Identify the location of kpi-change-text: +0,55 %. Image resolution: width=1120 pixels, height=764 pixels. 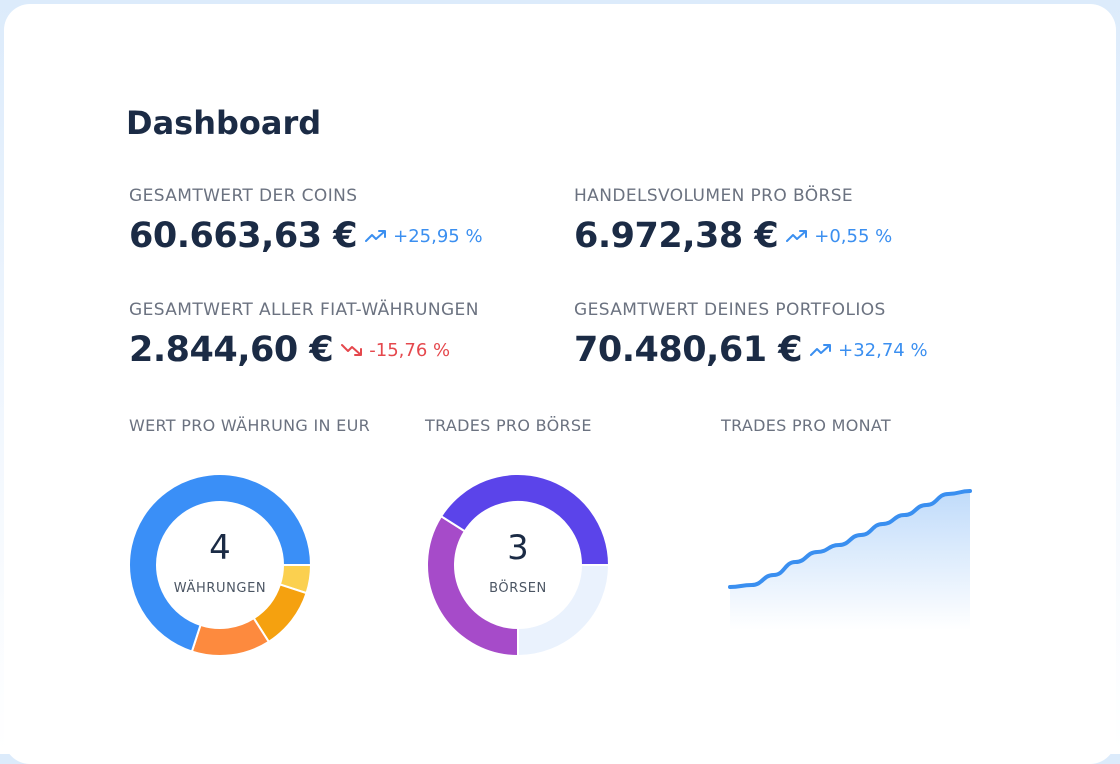
(853, 236).